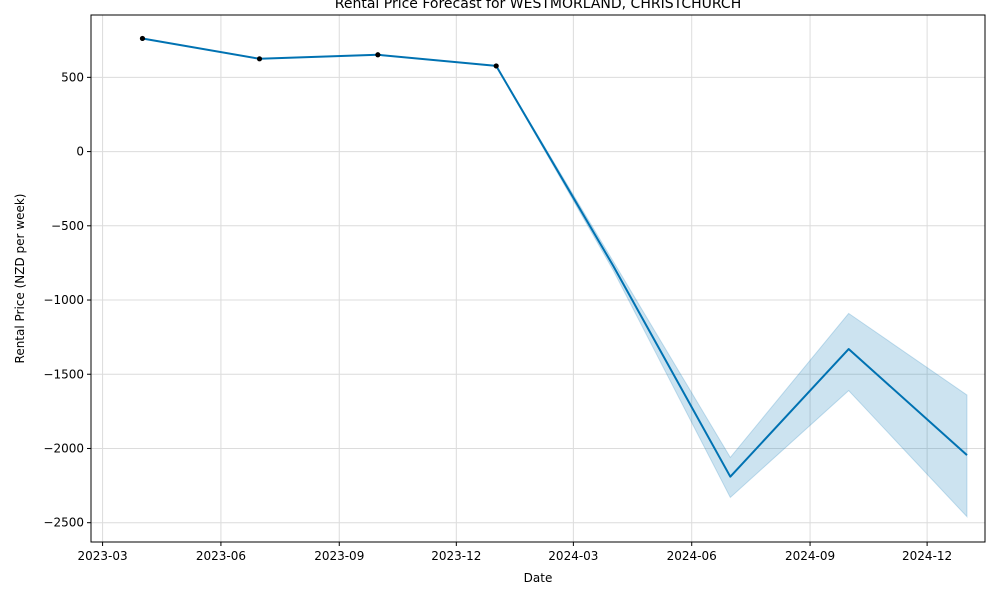 The height and width of the screenshot is (600, 1000). I want to click on x-tick-label: 2023-03, so click(103, 556).